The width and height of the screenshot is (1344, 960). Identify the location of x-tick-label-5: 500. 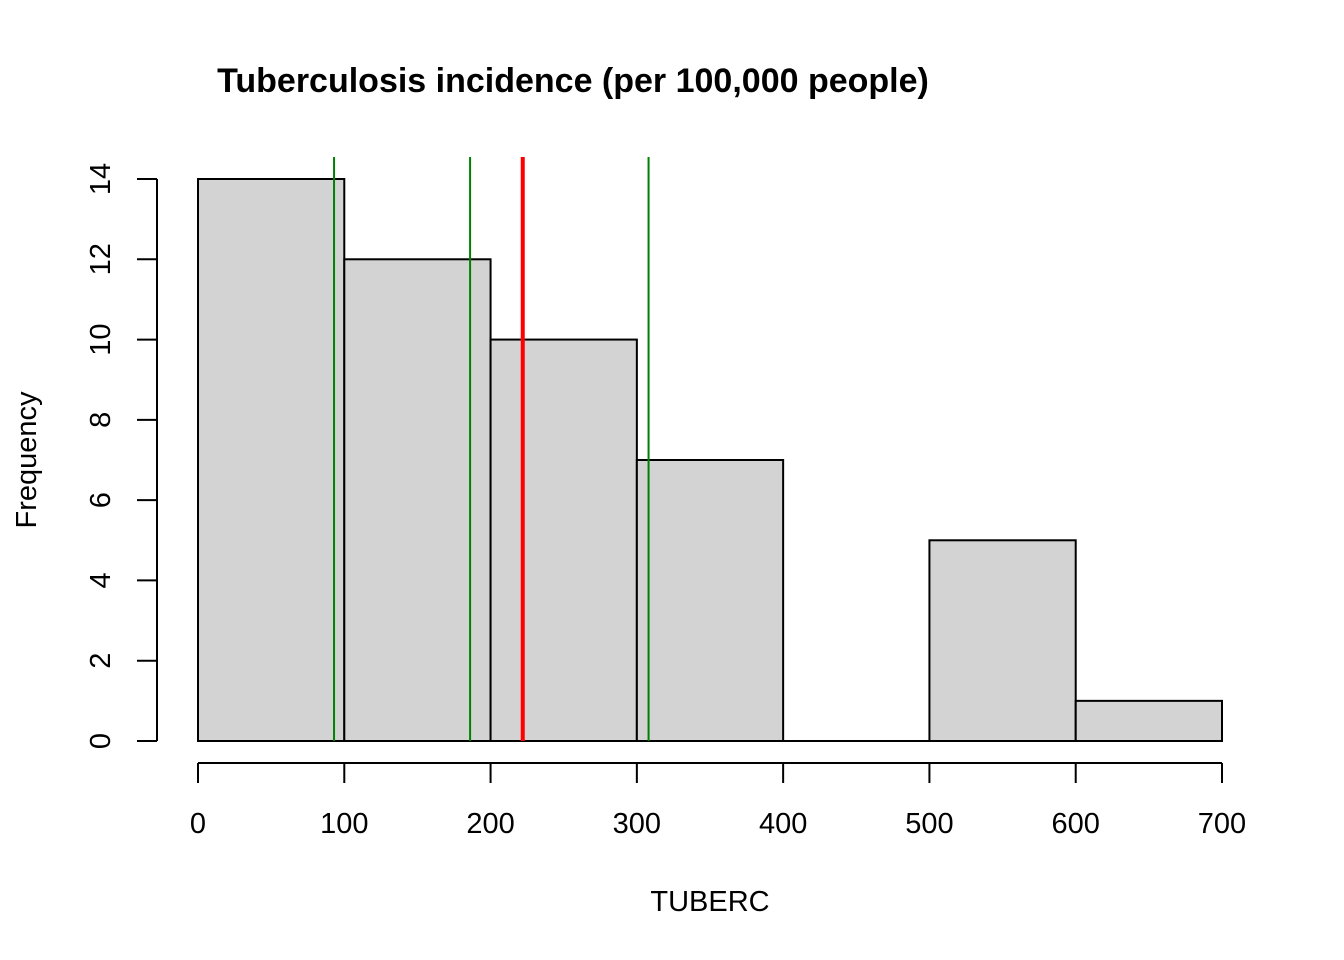
(929, 824).